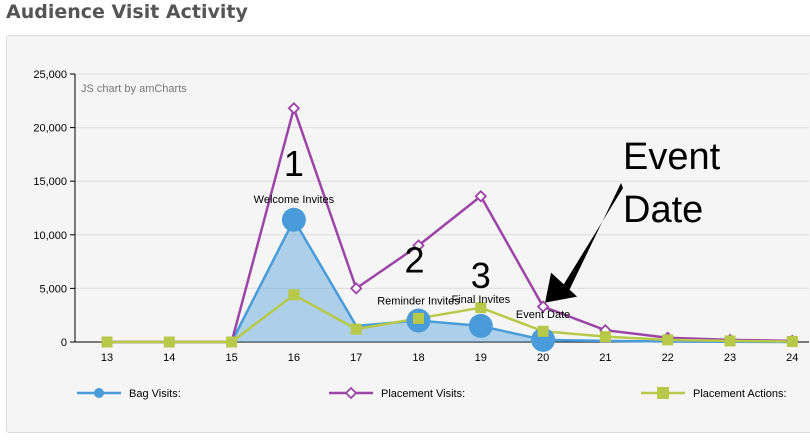  Describe the element at coordinates (50, 75) in the screenshot. I see `y-tick-label: 25,000` at that location.